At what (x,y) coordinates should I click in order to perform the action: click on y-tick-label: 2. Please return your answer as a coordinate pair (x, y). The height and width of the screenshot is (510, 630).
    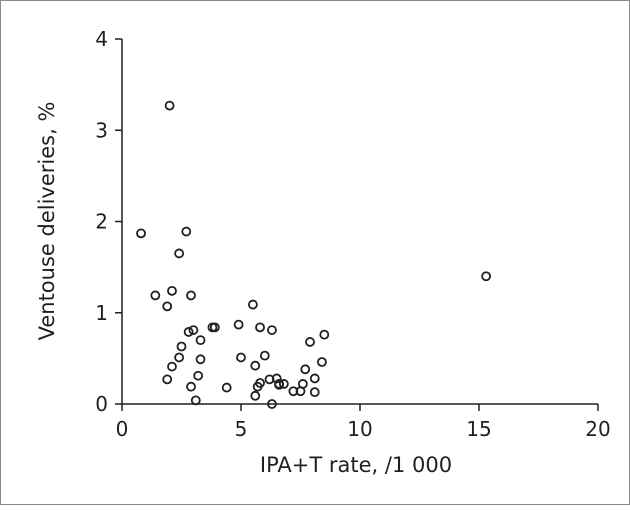
    Looking at the image, I should click on (101, 222).